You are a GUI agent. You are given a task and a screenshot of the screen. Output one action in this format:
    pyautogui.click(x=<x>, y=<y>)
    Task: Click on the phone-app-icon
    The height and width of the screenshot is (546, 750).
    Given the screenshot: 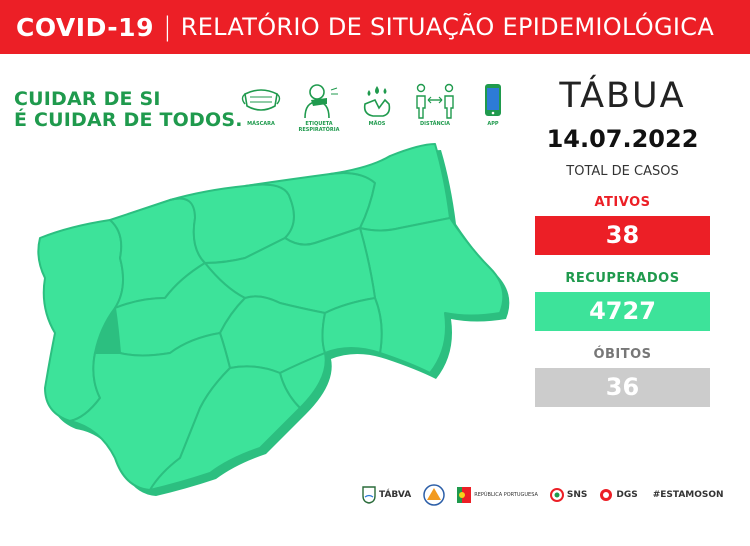 What is the action you would take?
    pyautogui.click(x=493, y=100)
    